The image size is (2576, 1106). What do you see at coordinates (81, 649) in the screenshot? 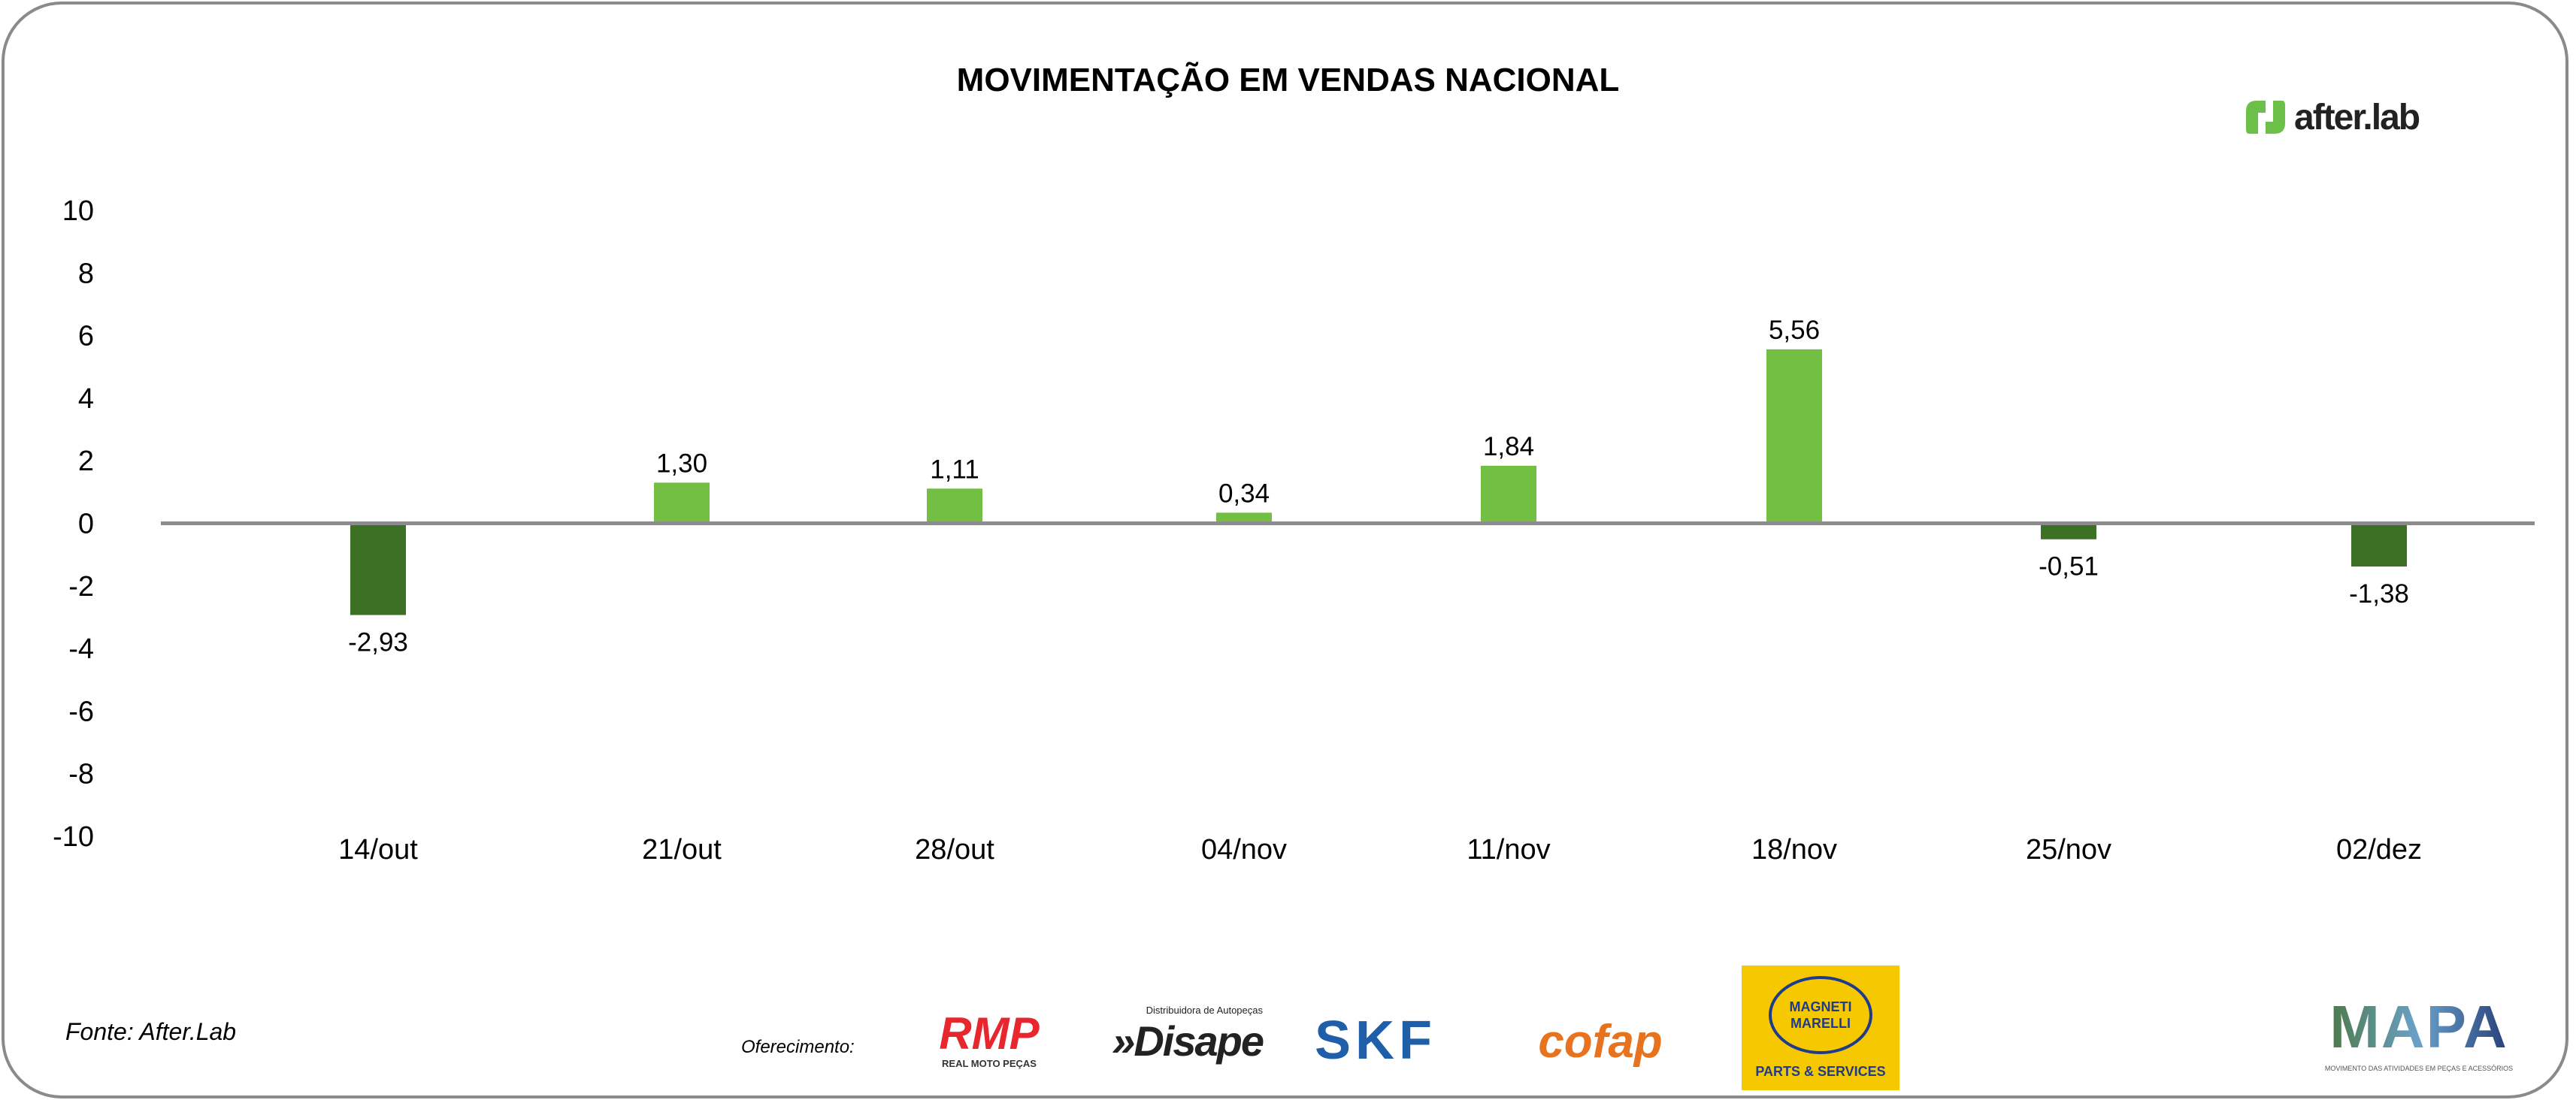
I see `y-tick-label: -4` at bounding box center [81, 649].